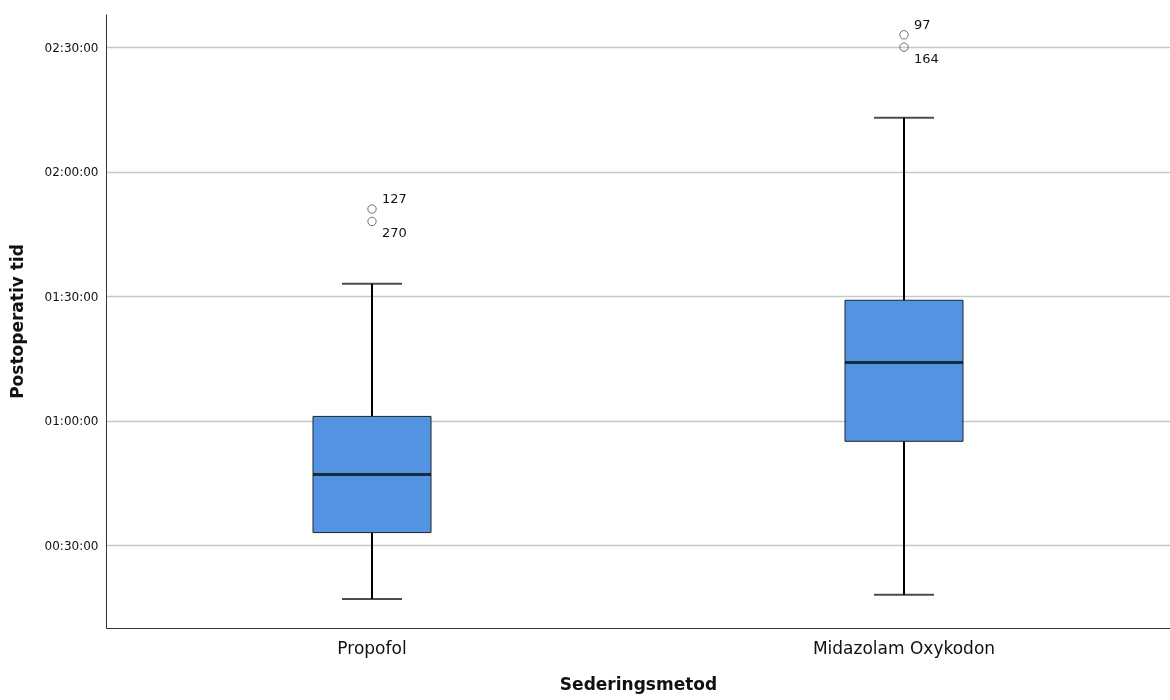  Describe the element at coordinates (394, 233) in the screenshot. I see `annotation: 270` at that location.